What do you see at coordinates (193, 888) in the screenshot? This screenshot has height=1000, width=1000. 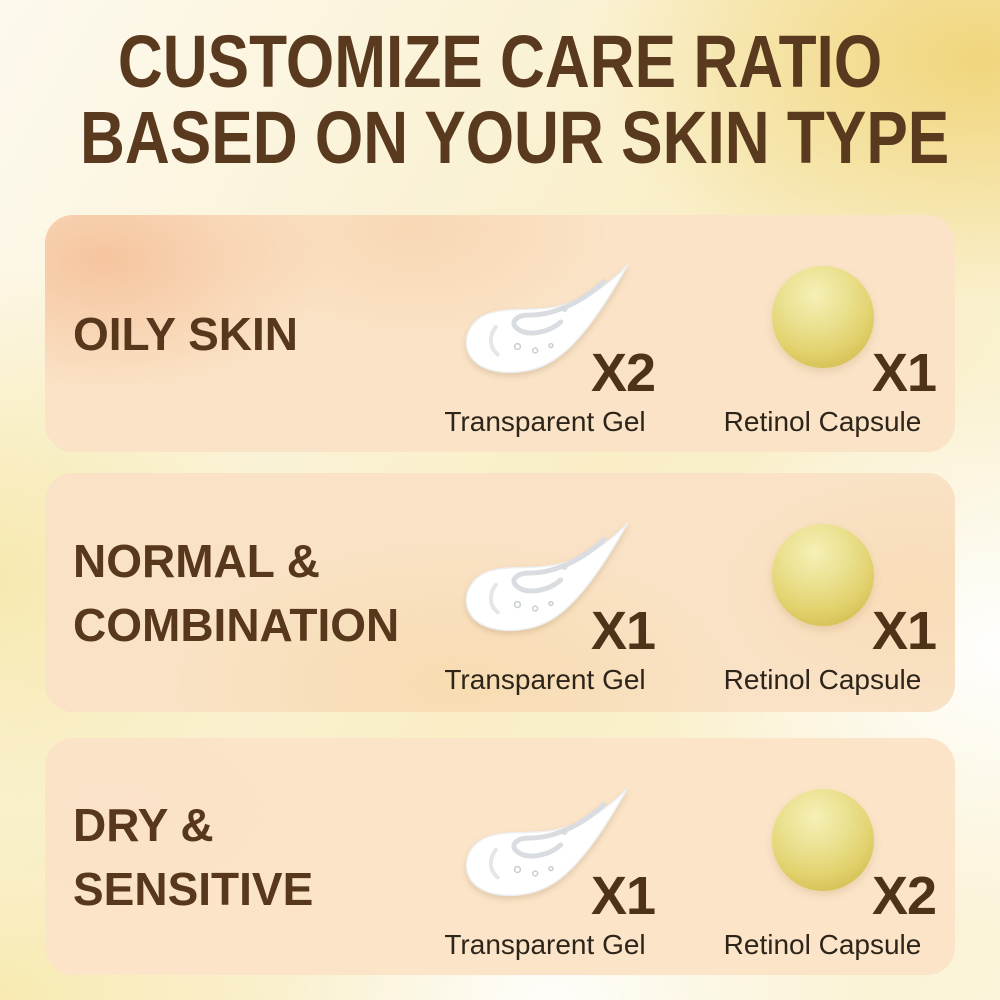 I see `skin-type-text: SENSITIVE` at bounding box center [193, 888].